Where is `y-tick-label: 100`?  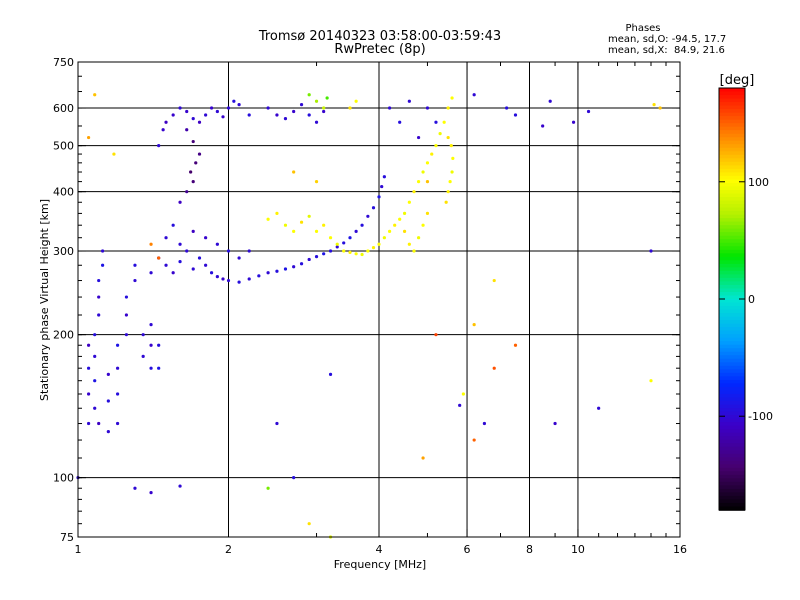
y-tick-label: 100 is located at coordinates (63, 478).